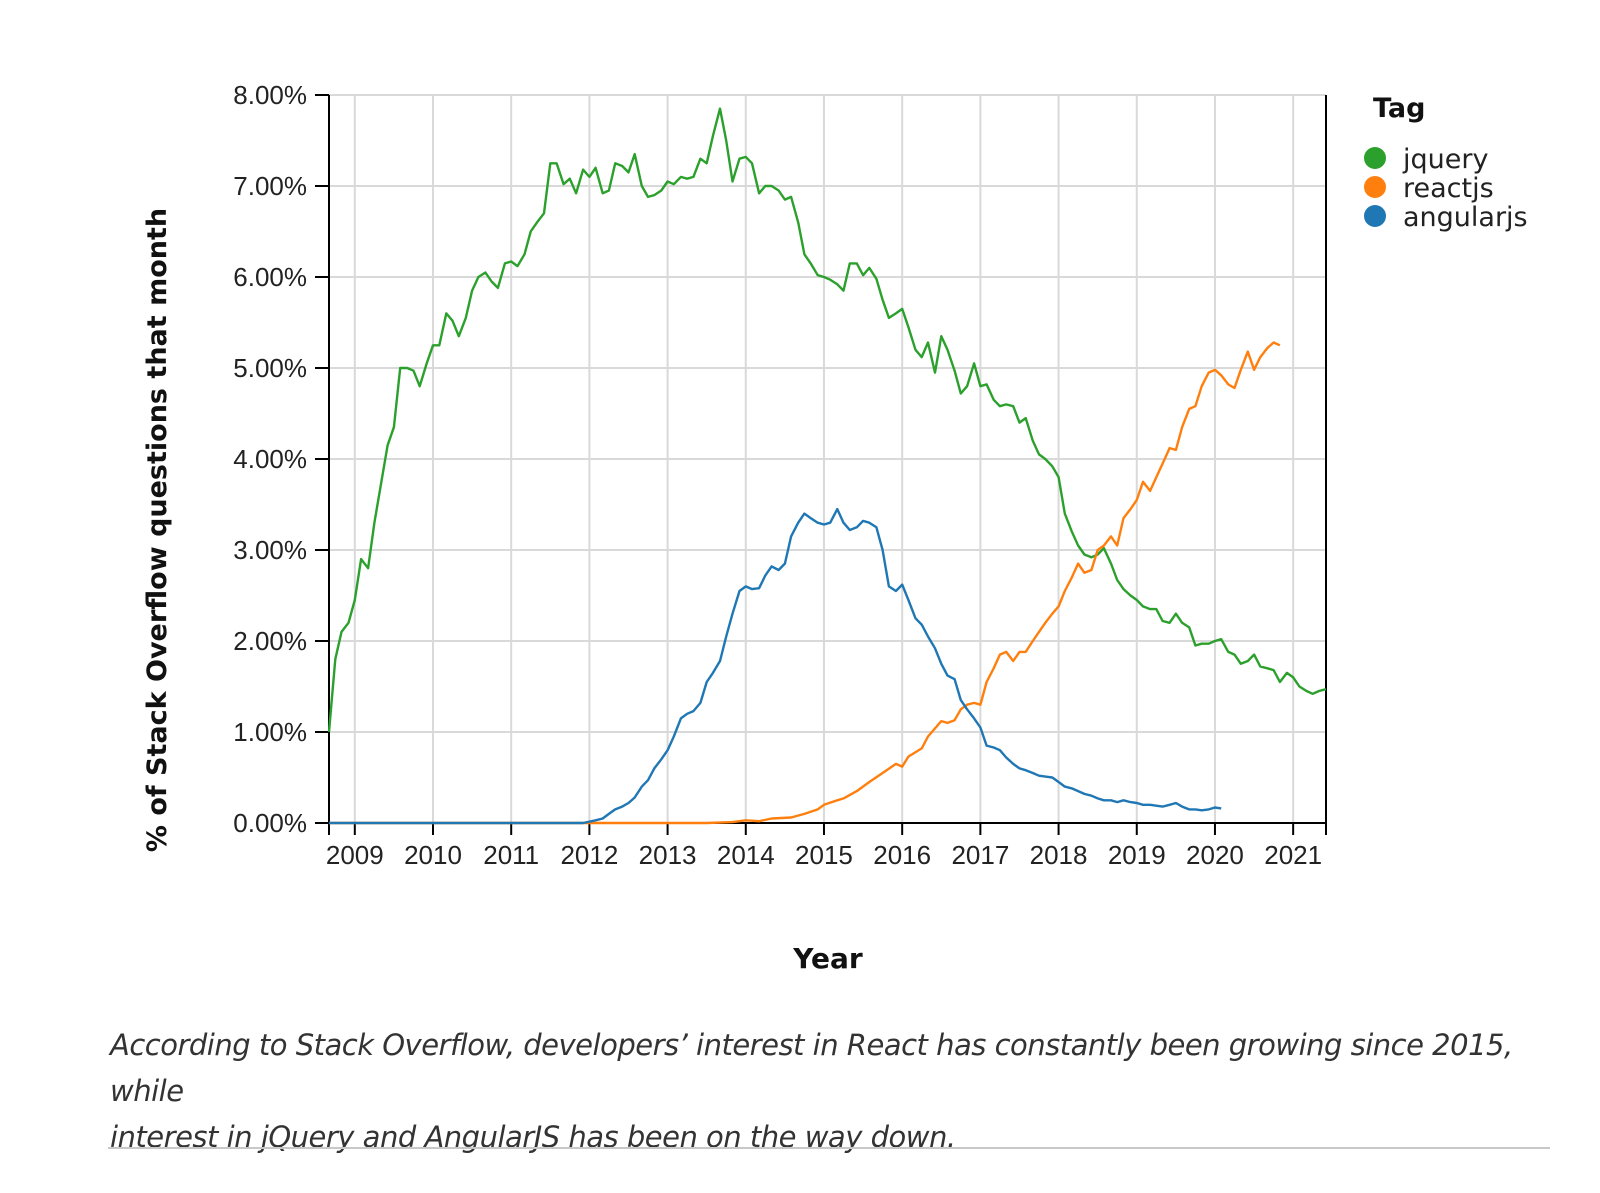 The image size is (1600, 1193). Describe the element at coordinates (270, 95) in the screenshot. I see `y-tick-label: 8.00%` at that location.